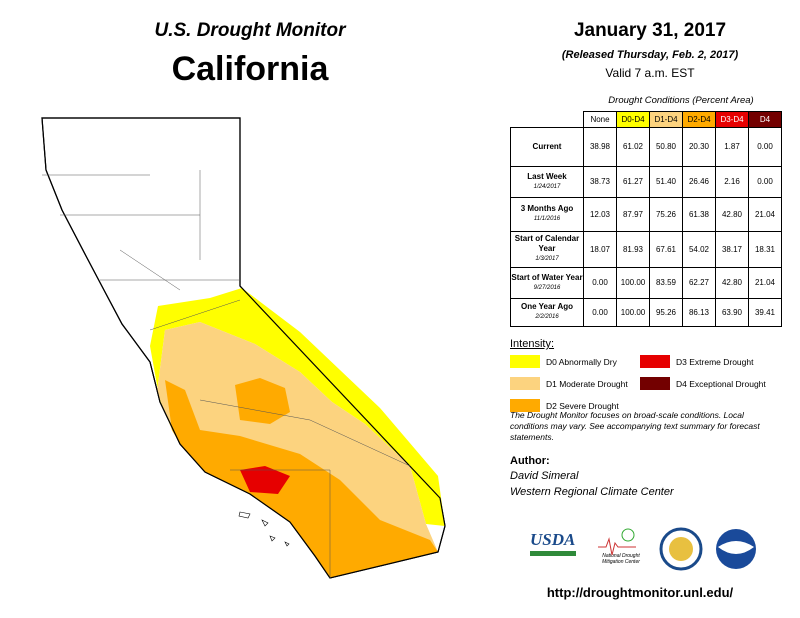 This screenshot has height=618, width=800. Describe the element at coordinates (547, 186) in the screenshot. I see `row-date: 1/24/2017` at that location.